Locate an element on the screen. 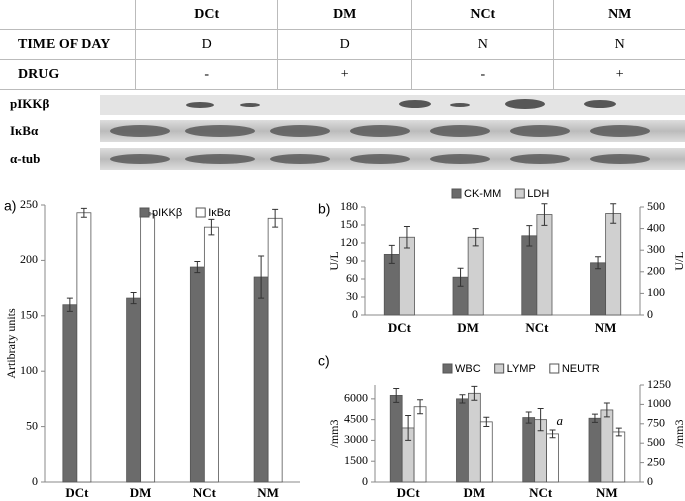 The width and height of the screenshot is (685, 501). y-axis-label: Artibraty units is located at coordinates (11, 343).